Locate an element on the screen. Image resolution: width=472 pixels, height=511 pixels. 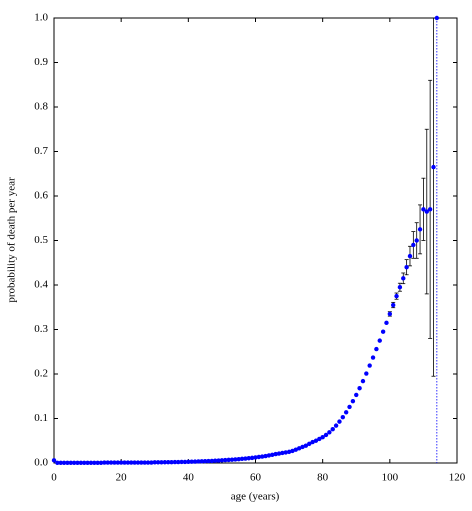
x-tick-label: 40 is located at coordinates (189, 478).